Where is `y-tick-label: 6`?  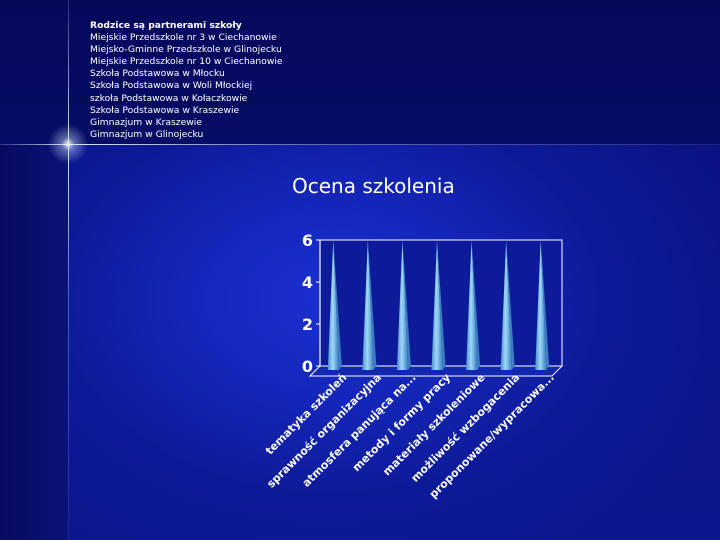 y-tick-label: 6 is located at coordinates (307, 240).